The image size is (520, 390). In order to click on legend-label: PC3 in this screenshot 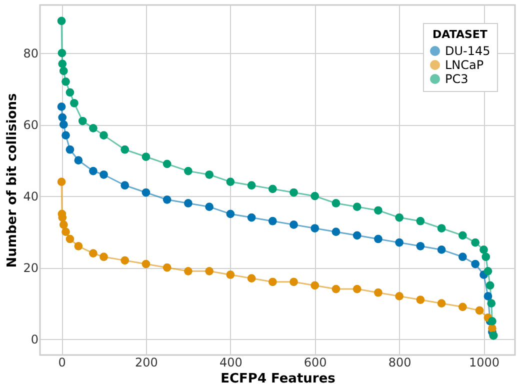, I will do `click(456, 79)`.